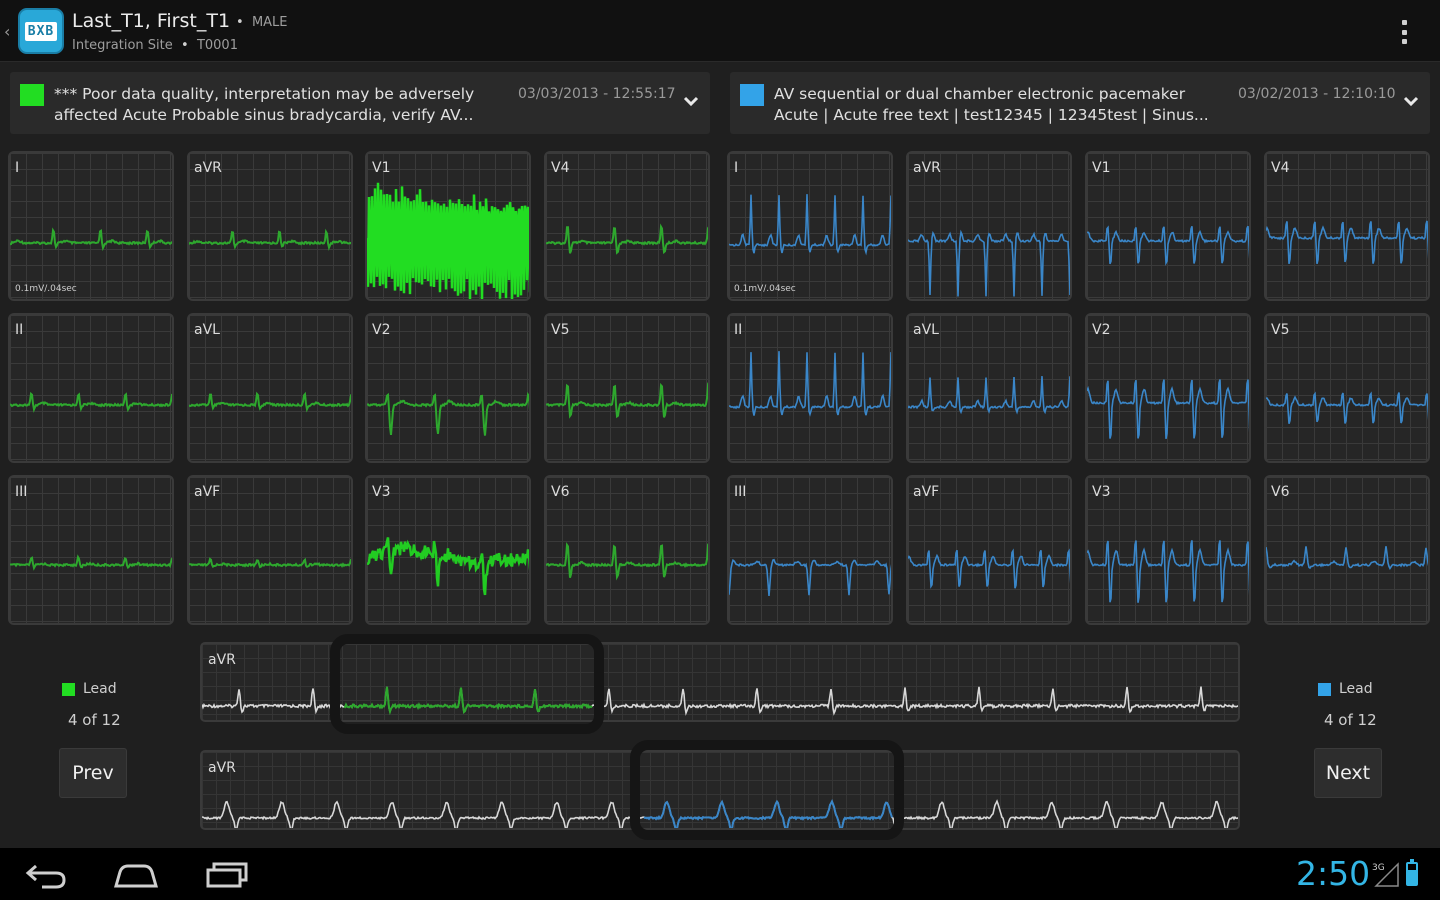  I want to click on back-nav-icon, so click(46, 875).